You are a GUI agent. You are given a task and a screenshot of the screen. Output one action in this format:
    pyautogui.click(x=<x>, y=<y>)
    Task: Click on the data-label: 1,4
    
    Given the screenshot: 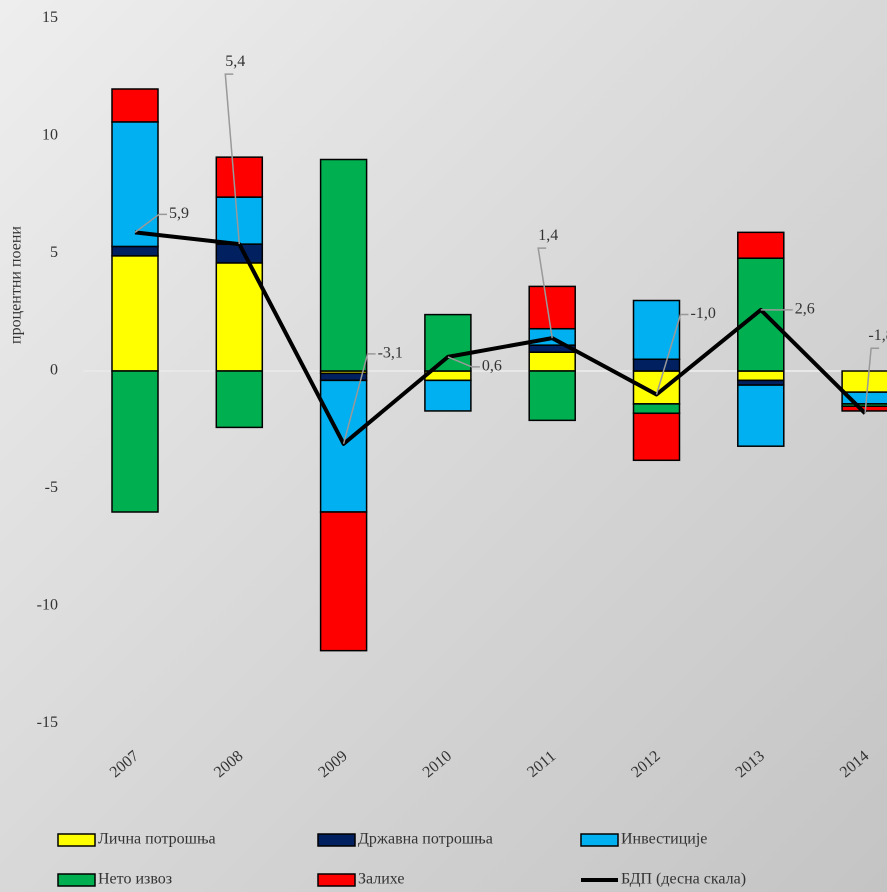 What is the action you would take?
    pyautogui.click(x=548, y=235)
    